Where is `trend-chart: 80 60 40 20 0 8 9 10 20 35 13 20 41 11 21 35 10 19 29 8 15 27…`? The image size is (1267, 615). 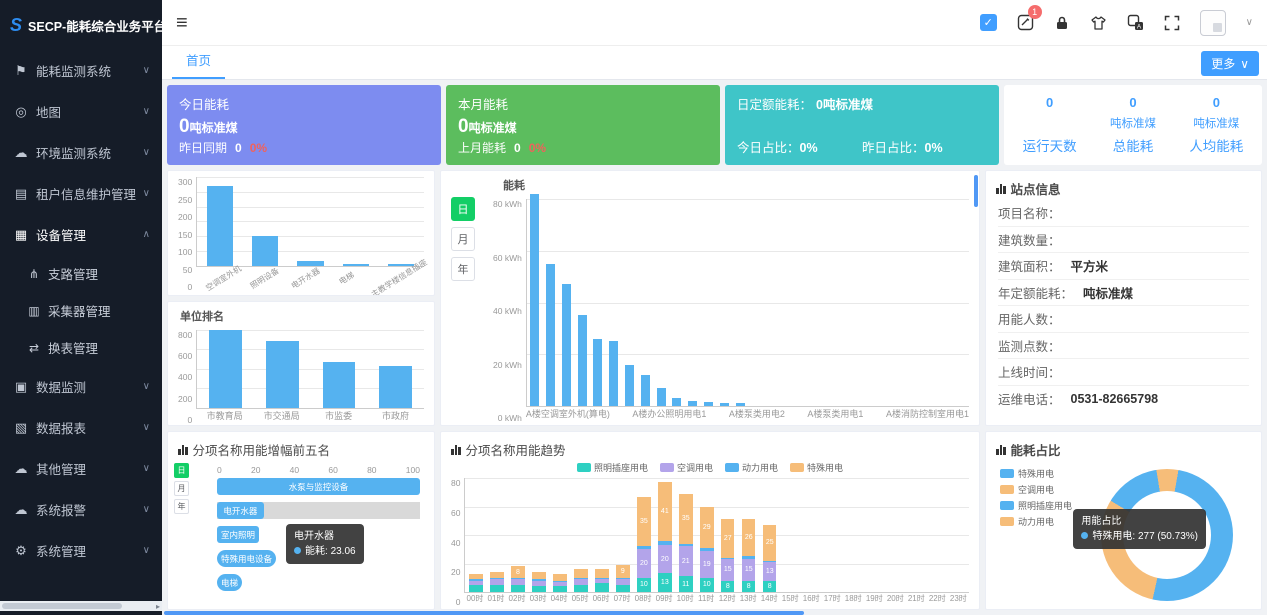 trend-chart: 80 60 40 20 0 8 9 10 20 35 13 20 41 11 21 35 10 19 29 8 15 27… is located at coordinates (710, 542).